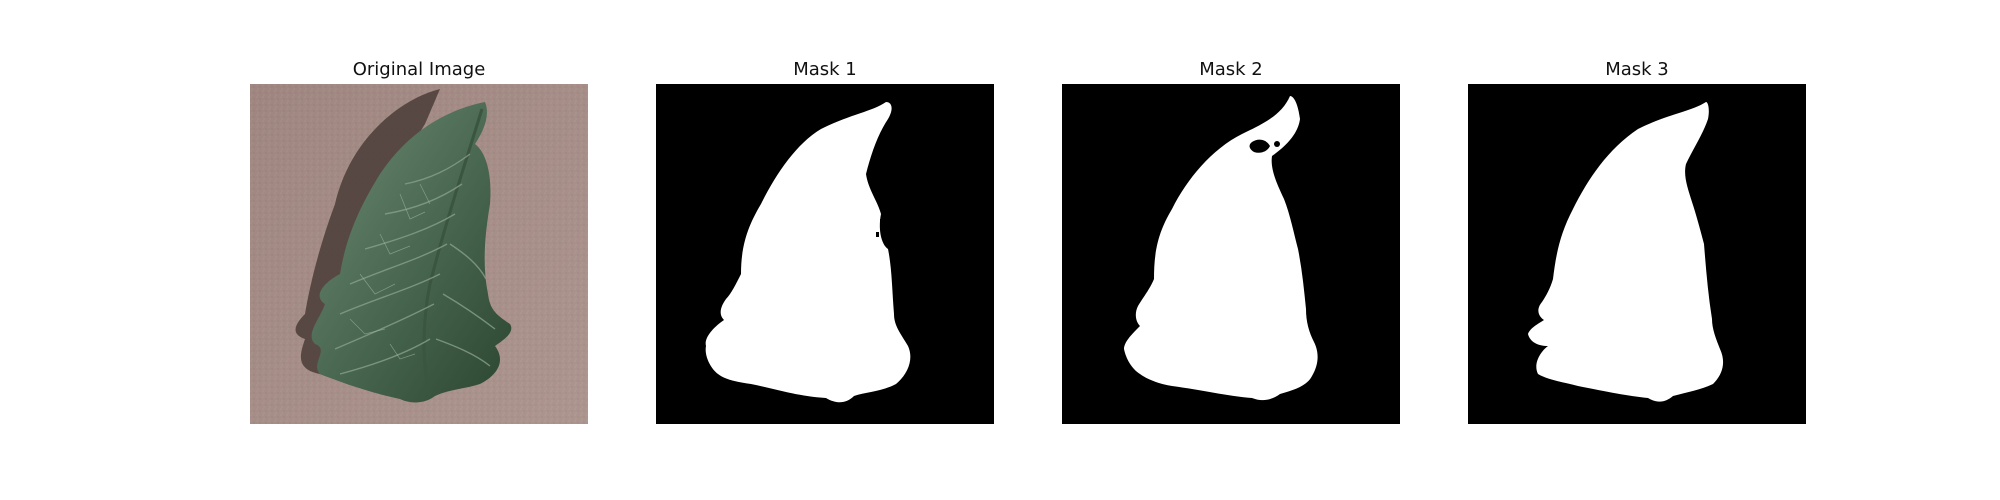  I want to click on panel-mask-1: Mask 1, so click(825, 241).